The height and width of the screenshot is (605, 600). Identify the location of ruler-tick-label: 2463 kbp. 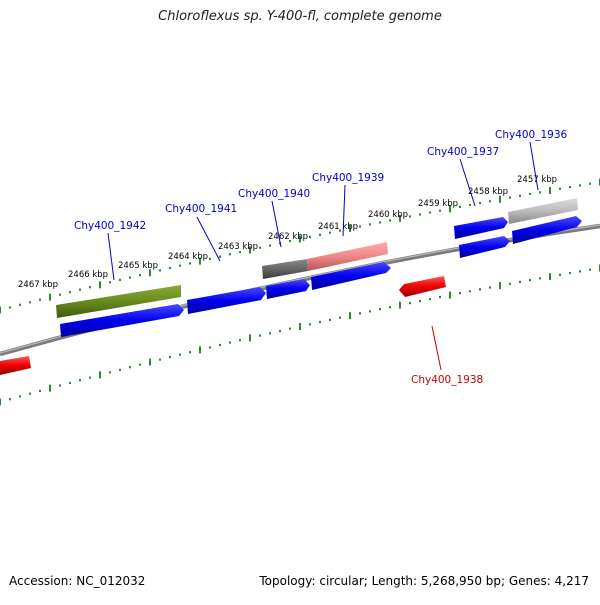
(238, 247).